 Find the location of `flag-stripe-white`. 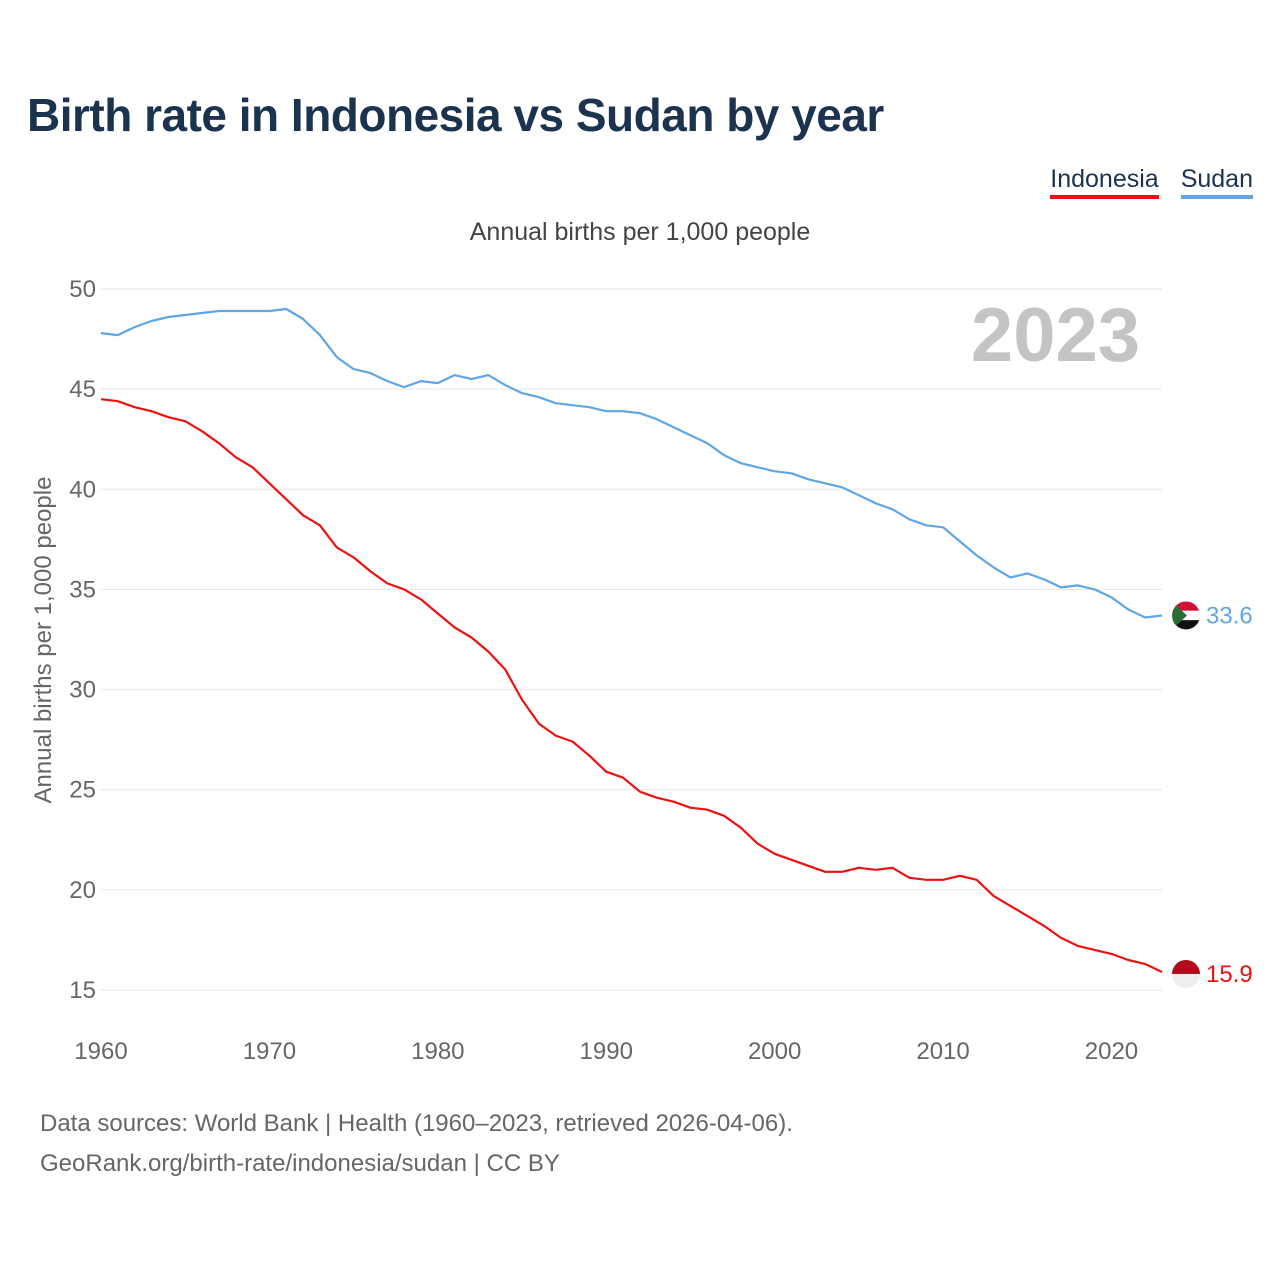

flag-stripe-white is located at coordinates (1186, 980).